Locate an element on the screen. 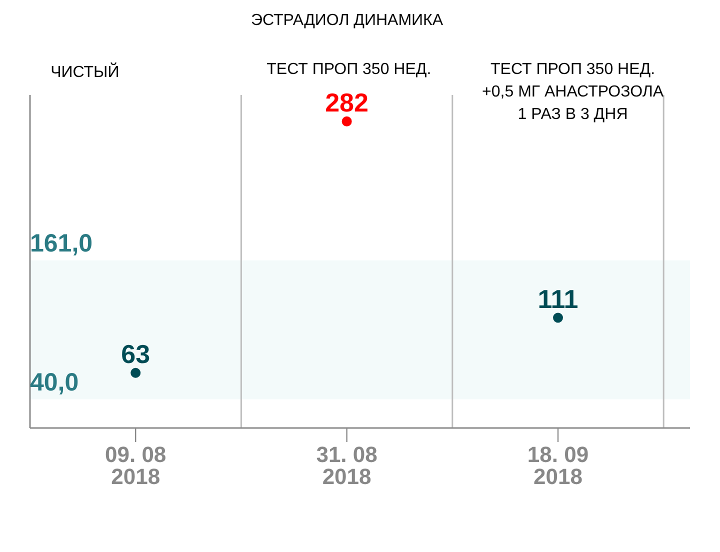  text: ЧИСТЫЙ is located at coordinates (85, 71).